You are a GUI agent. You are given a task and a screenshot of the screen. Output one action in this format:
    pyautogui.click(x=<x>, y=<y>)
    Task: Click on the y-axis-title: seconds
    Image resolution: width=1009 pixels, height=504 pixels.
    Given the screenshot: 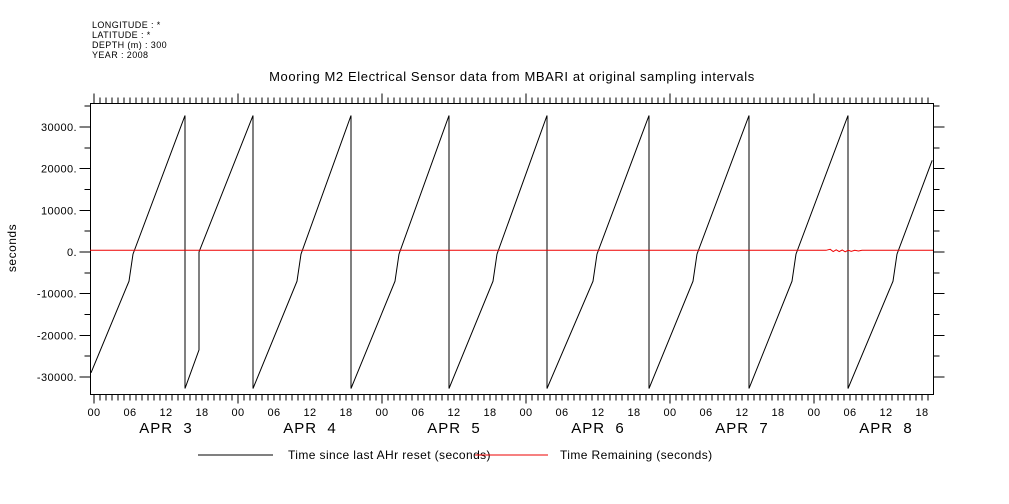 What is the action you would take?
    pyautogui.click(x=12, y=248)
    